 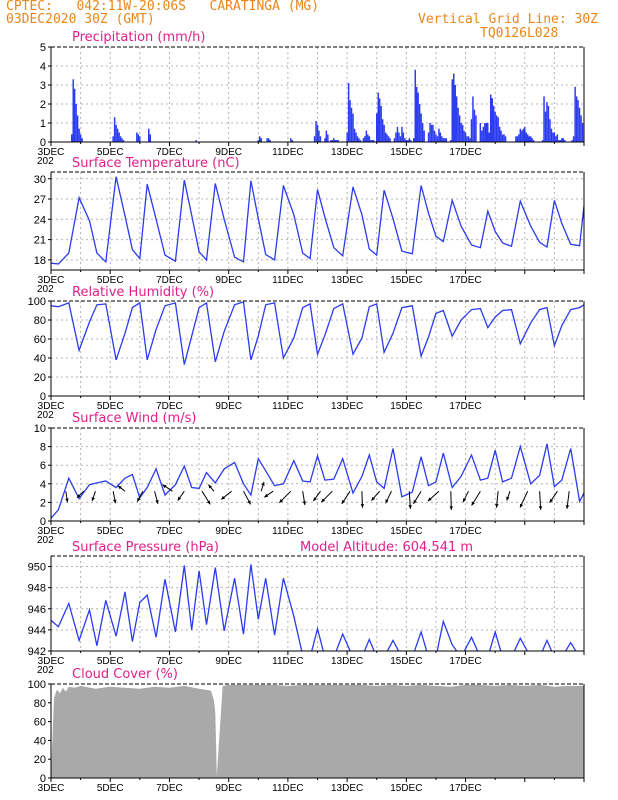 What do you see at coordinates (51, 661) in the screenshot?
I see `press-xtick-label: 3DEC` at bounding box center [51, 661].